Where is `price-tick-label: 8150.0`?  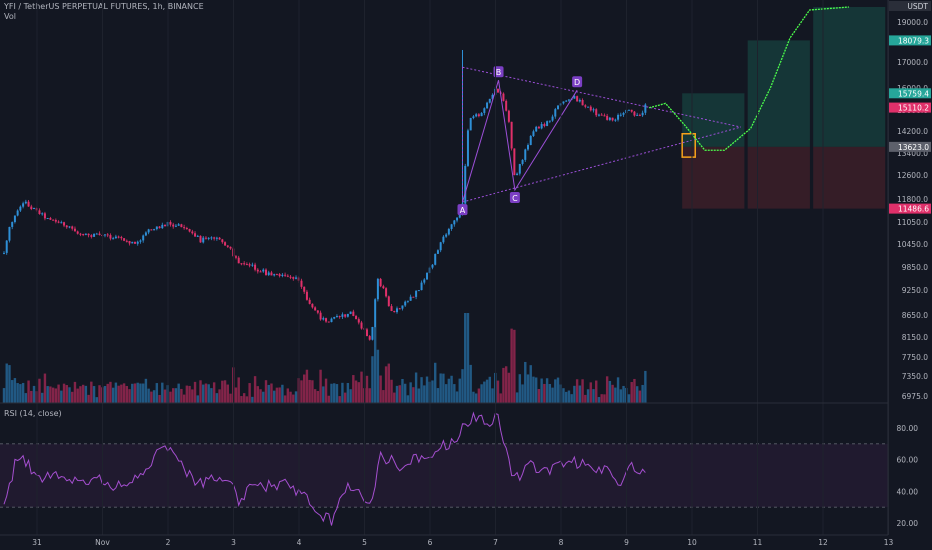
price-tick-label: 8150.0 is located at coordinates (915, 337).